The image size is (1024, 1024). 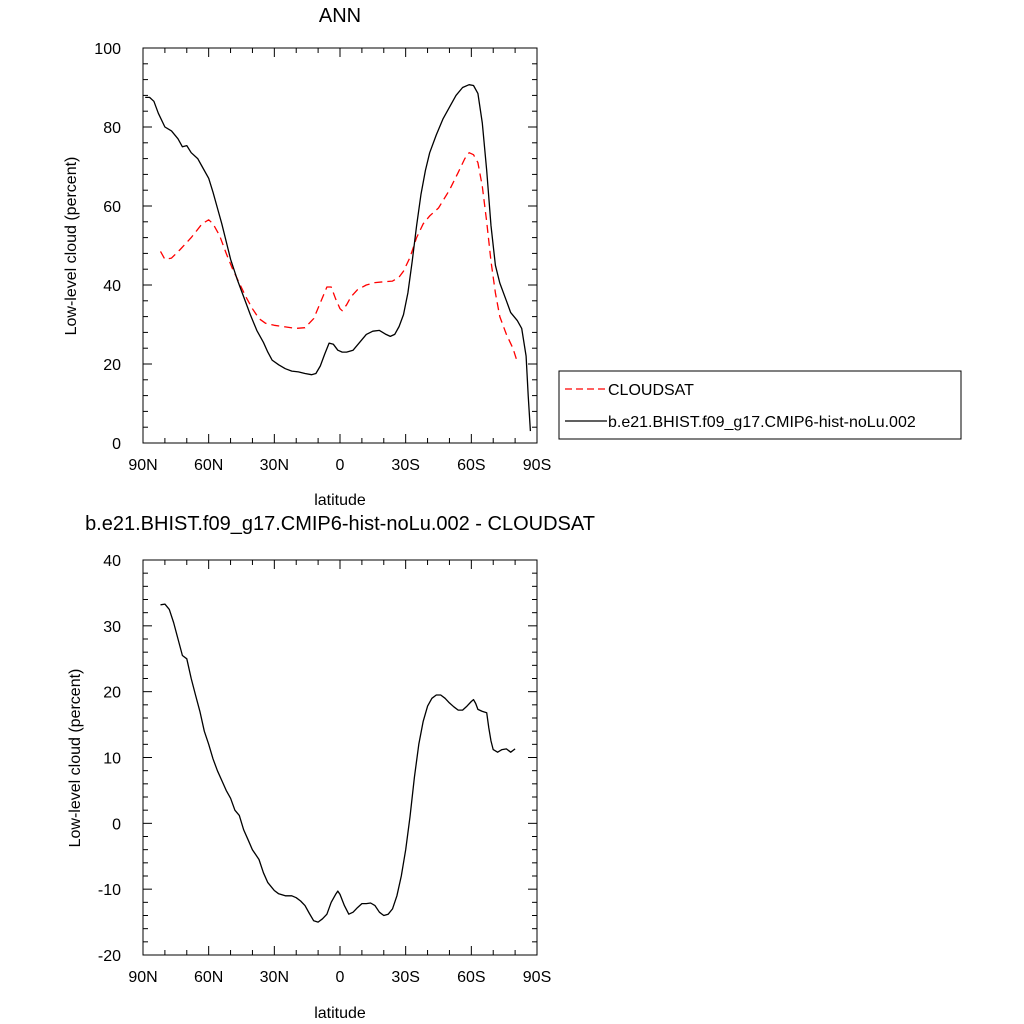 I want to click on top-y-axis-label: Low-level cloud (percent), so click(x=71, y=246).